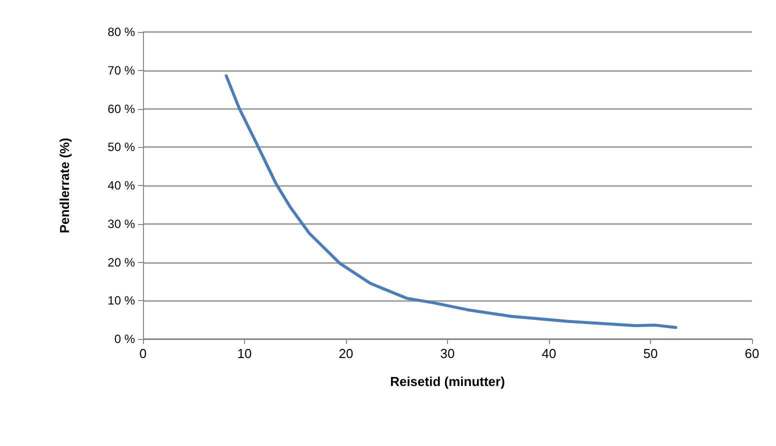  I want to click on y-tick-label: 20 %, so click(122, 262).